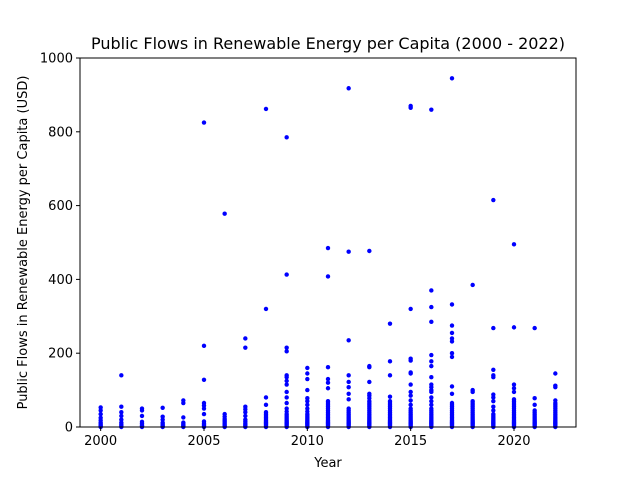 This screenshot has width=640, height=480. What do you see at coordinates (100, 441) in the screenshot?
I see `x-tick-label: 2000` at bounding box center [100, 441].